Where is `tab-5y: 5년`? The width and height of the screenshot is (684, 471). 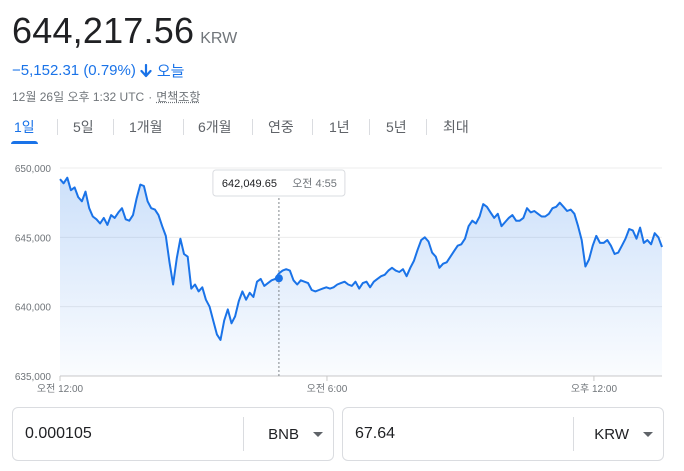 tab-5y: 5년 is located at coordinates (396, 127).